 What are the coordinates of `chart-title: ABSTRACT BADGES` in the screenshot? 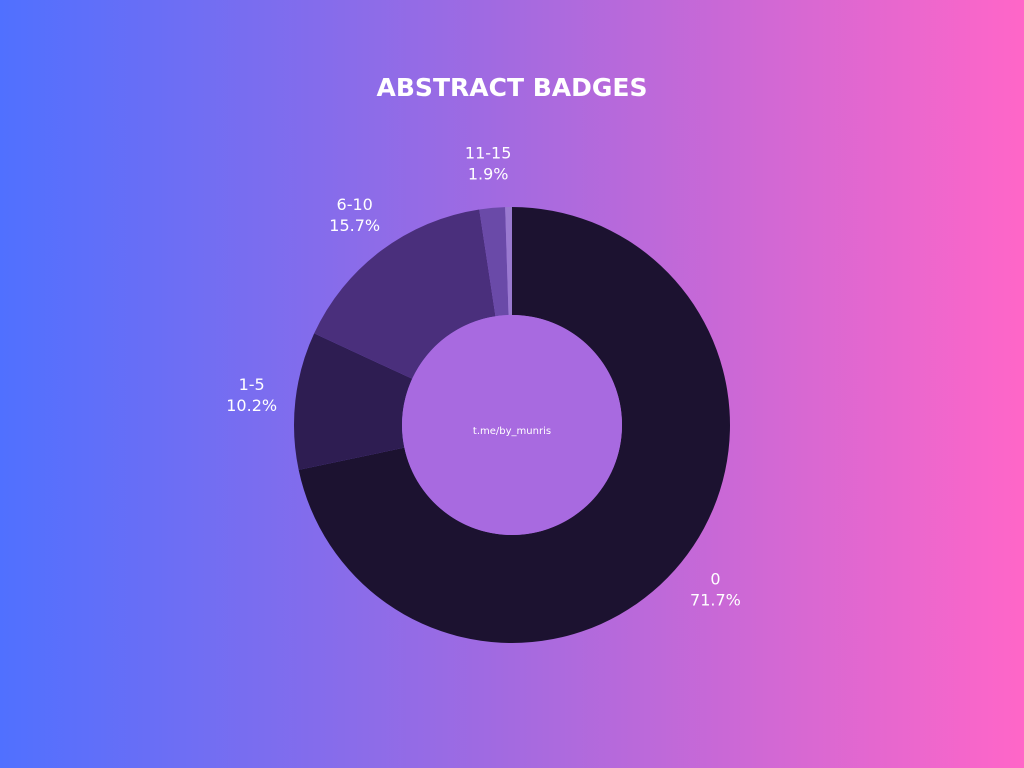 It's located at (512, 87).